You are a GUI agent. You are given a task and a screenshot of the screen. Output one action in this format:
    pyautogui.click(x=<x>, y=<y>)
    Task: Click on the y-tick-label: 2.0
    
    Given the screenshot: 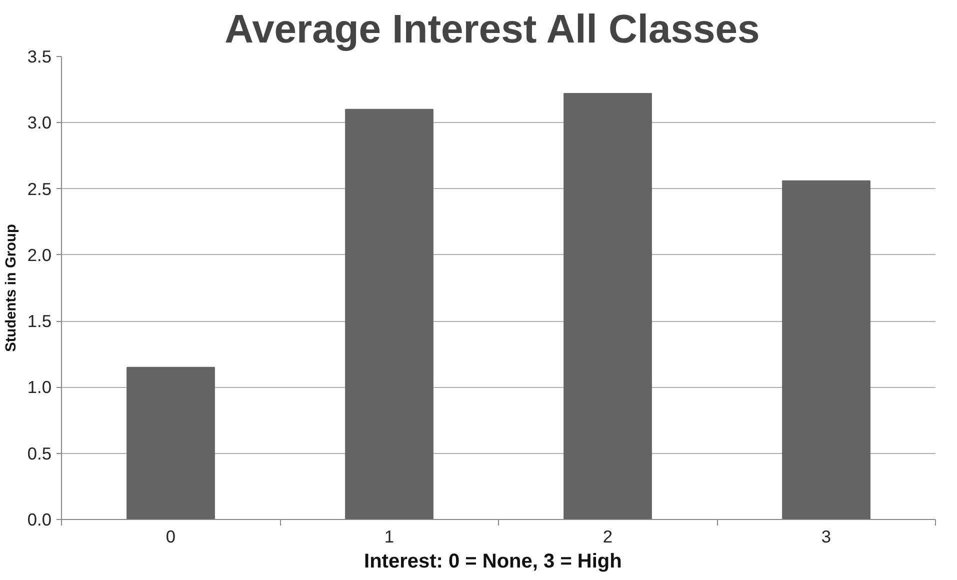 What is the action you would take?
    pyautogui.click(x=39, y=254)
    